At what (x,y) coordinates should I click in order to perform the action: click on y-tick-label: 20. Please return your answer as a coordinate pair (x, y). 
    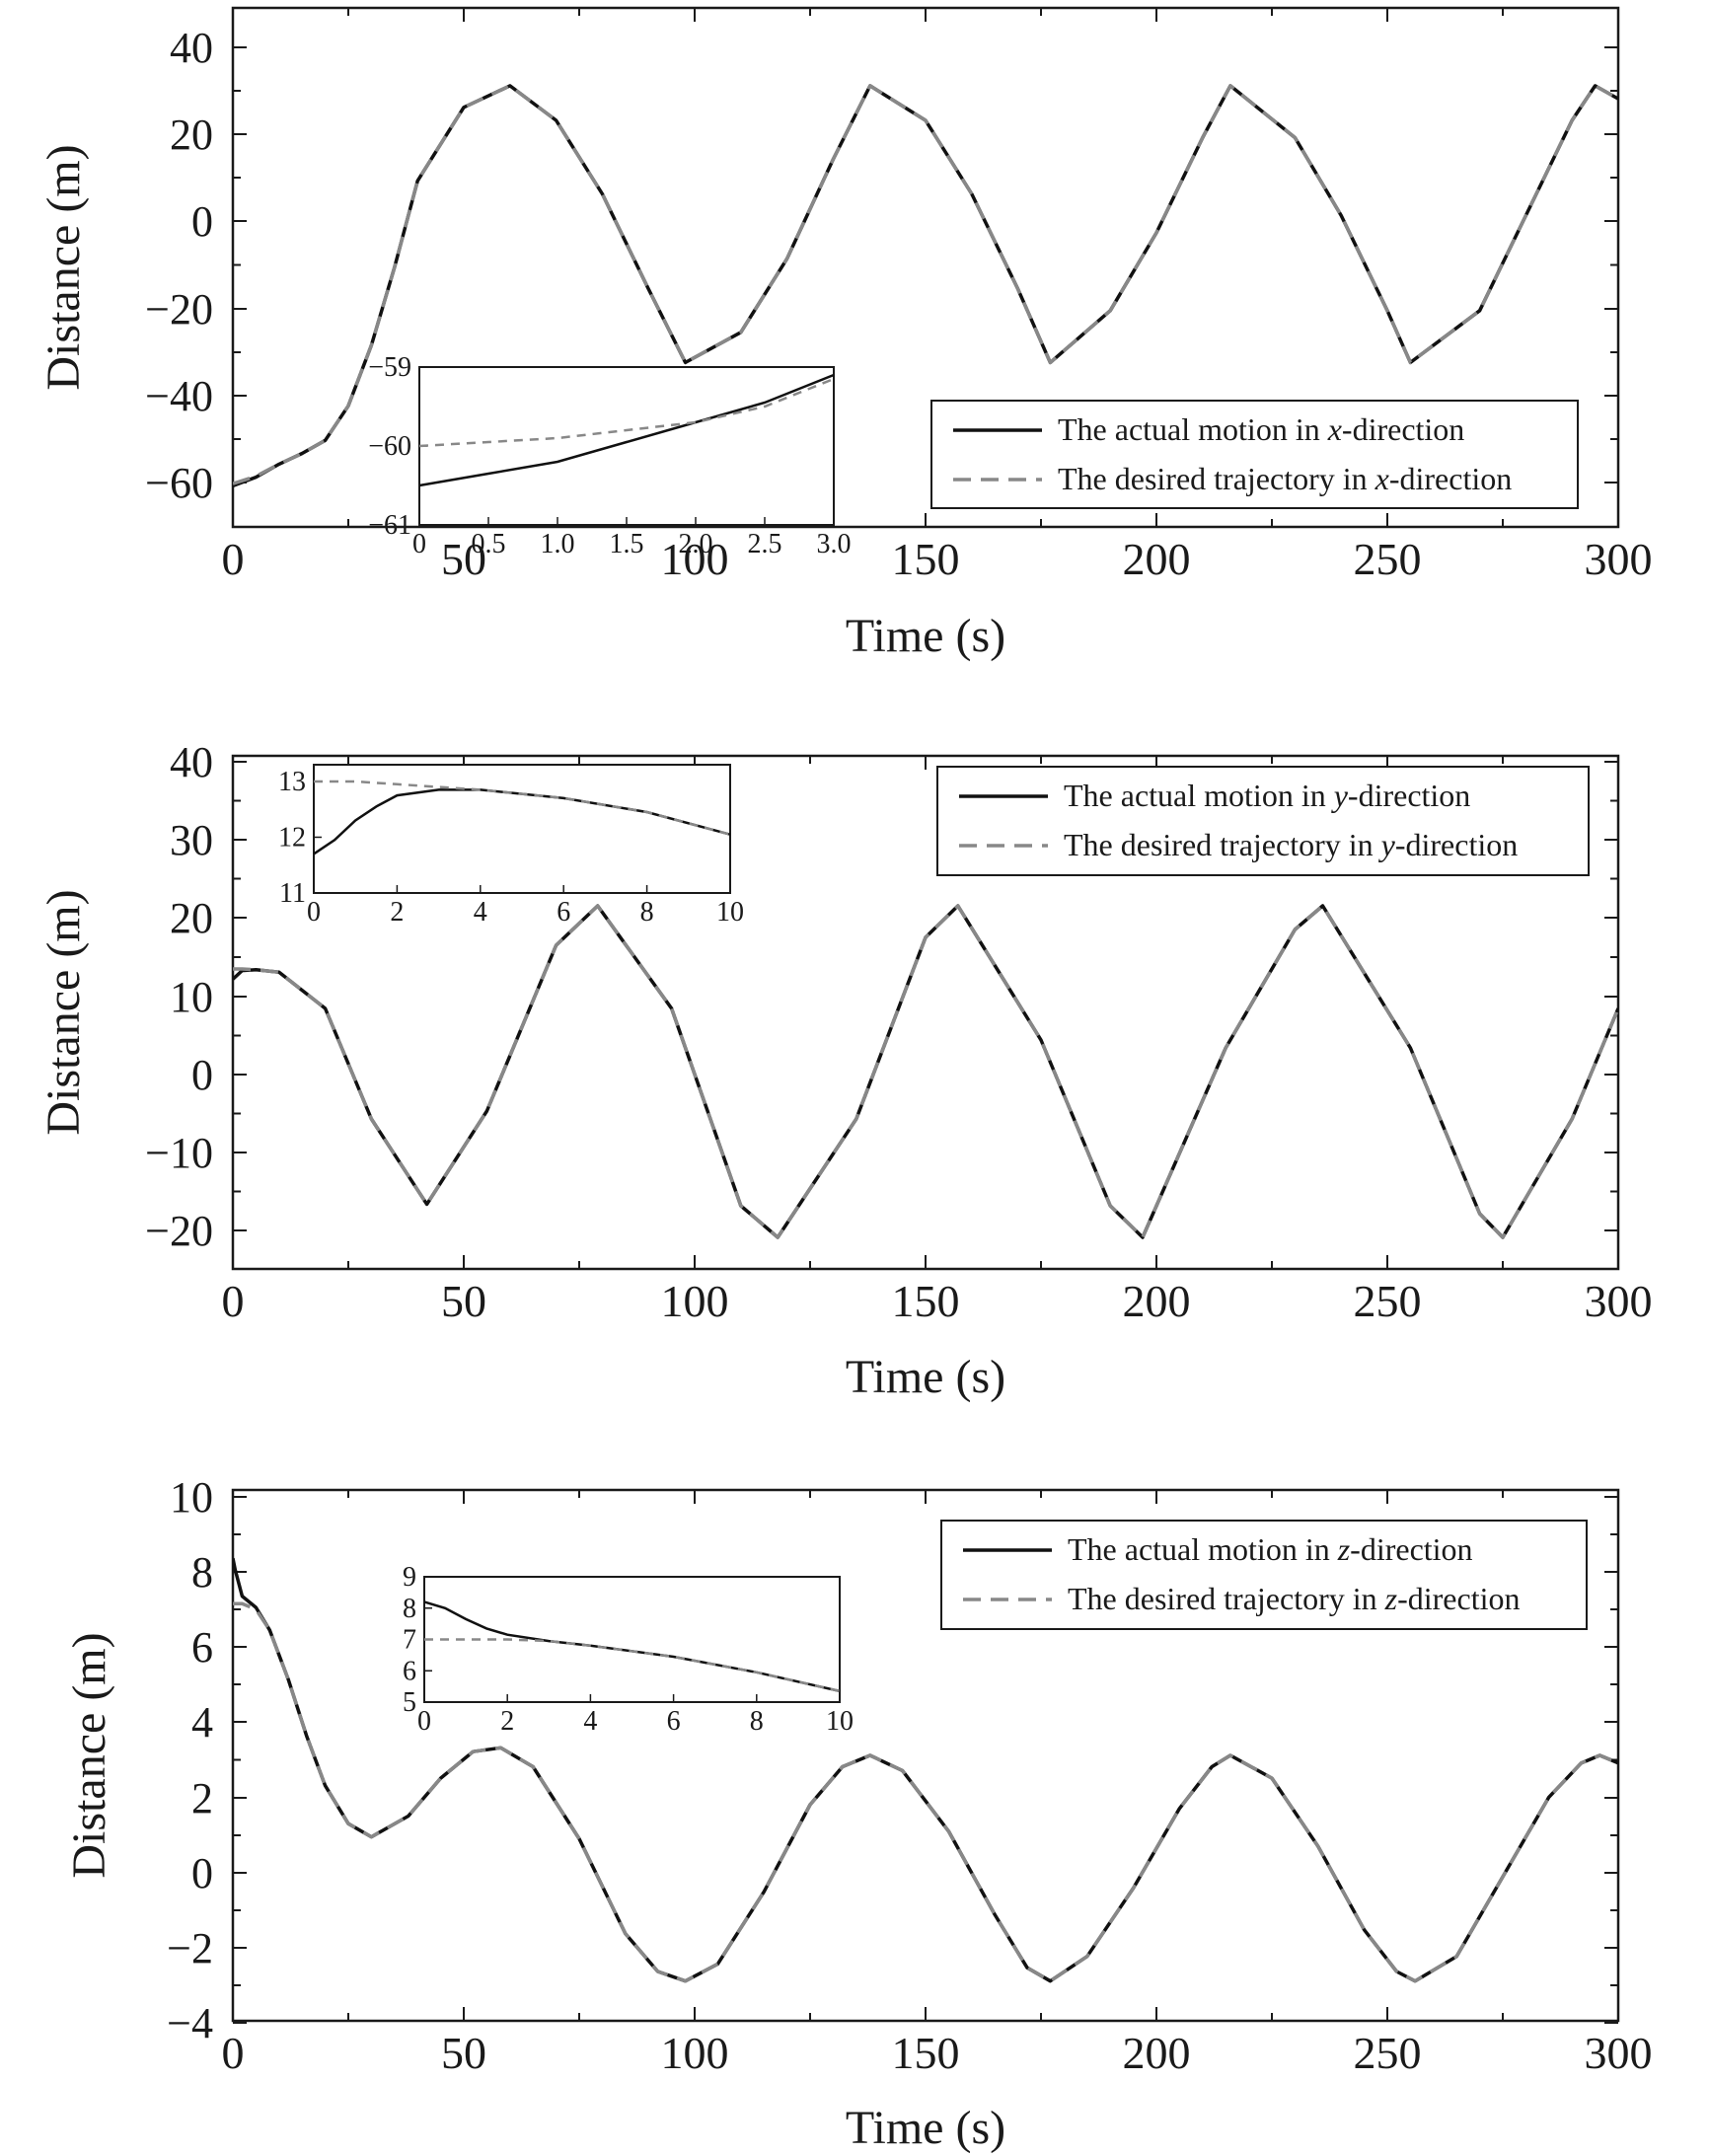
    Looking at the image, I should click on (192, 918).